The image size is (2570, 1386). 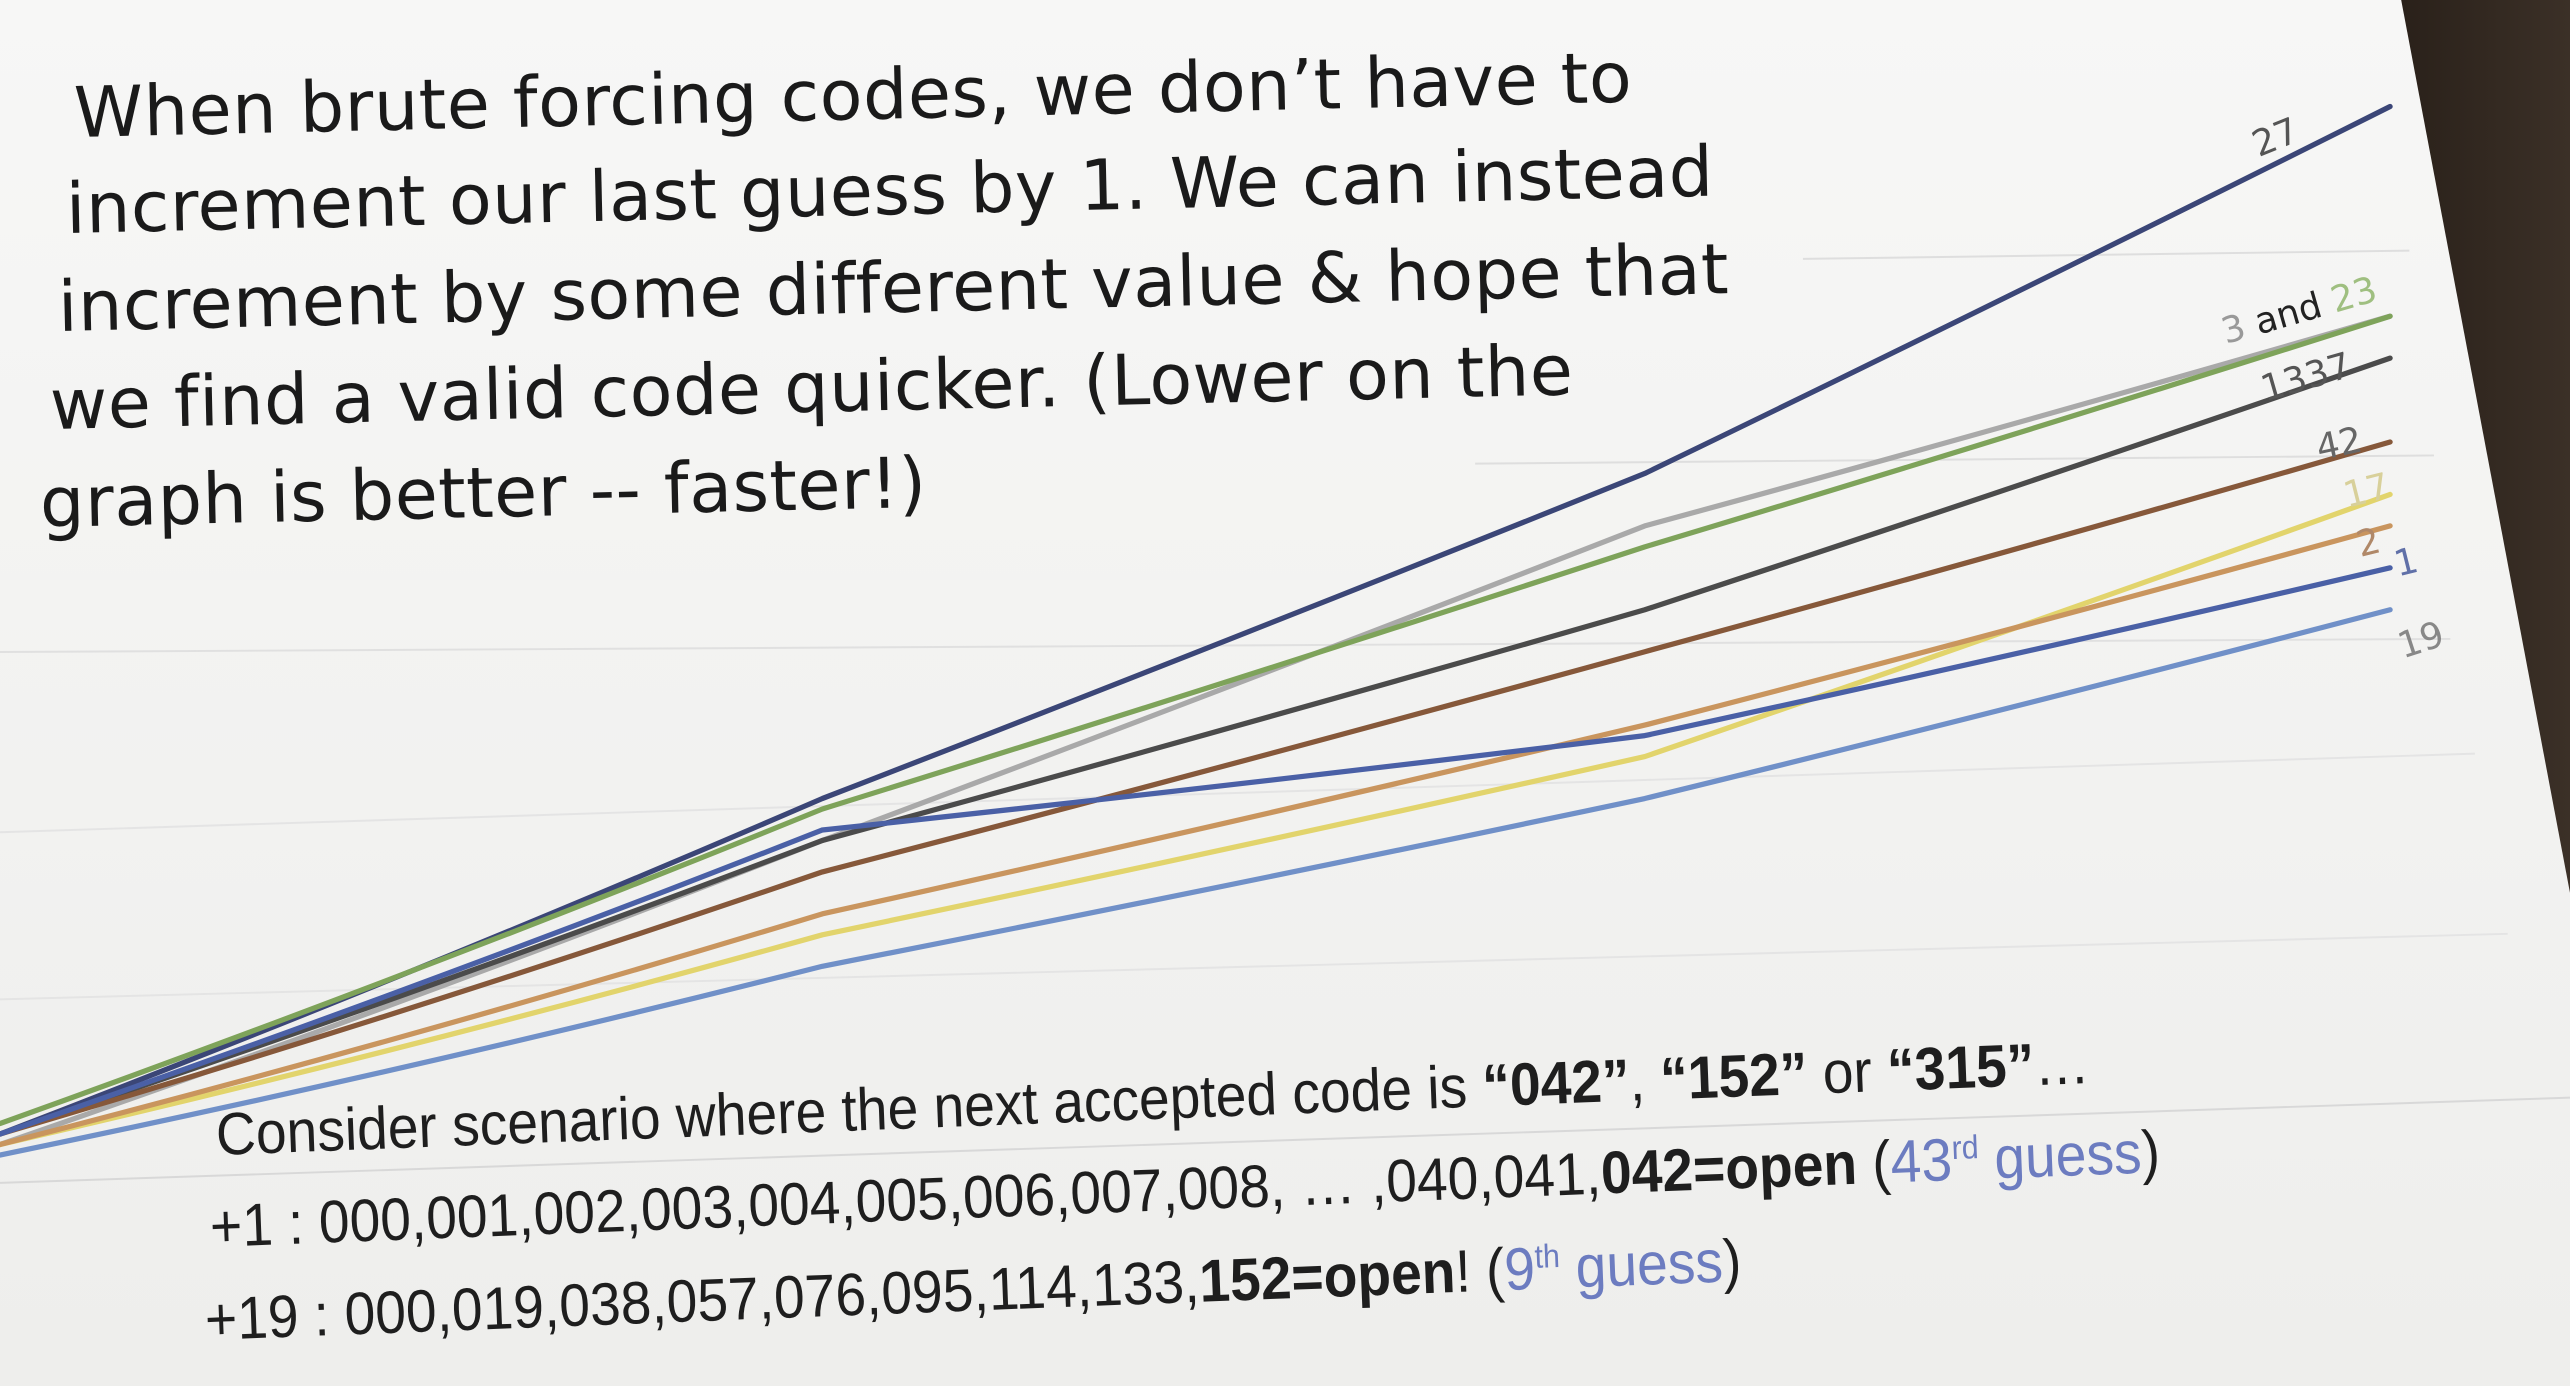 I want to click on label-27: 27, so click(x=2275, y=138).